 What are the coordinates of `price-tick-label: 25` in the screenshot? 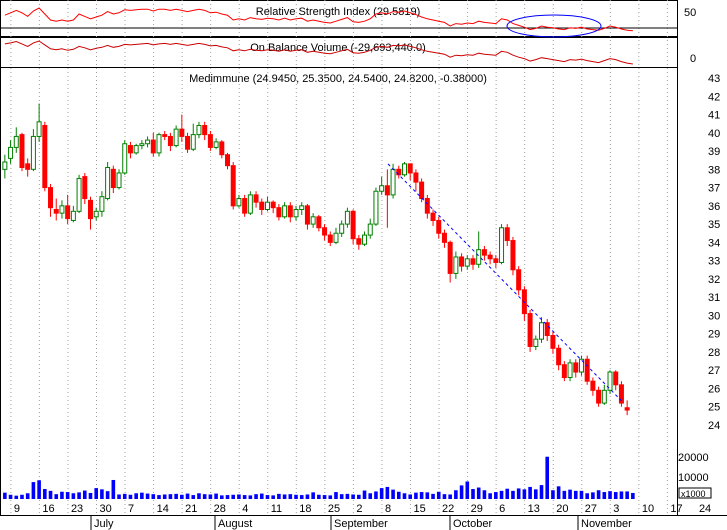 It's located at (714, 408).